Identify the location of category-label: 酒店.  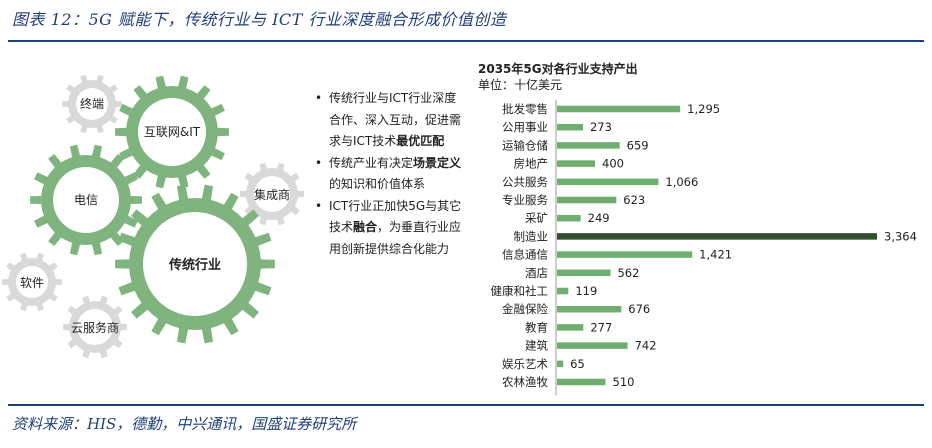
(536, 273).